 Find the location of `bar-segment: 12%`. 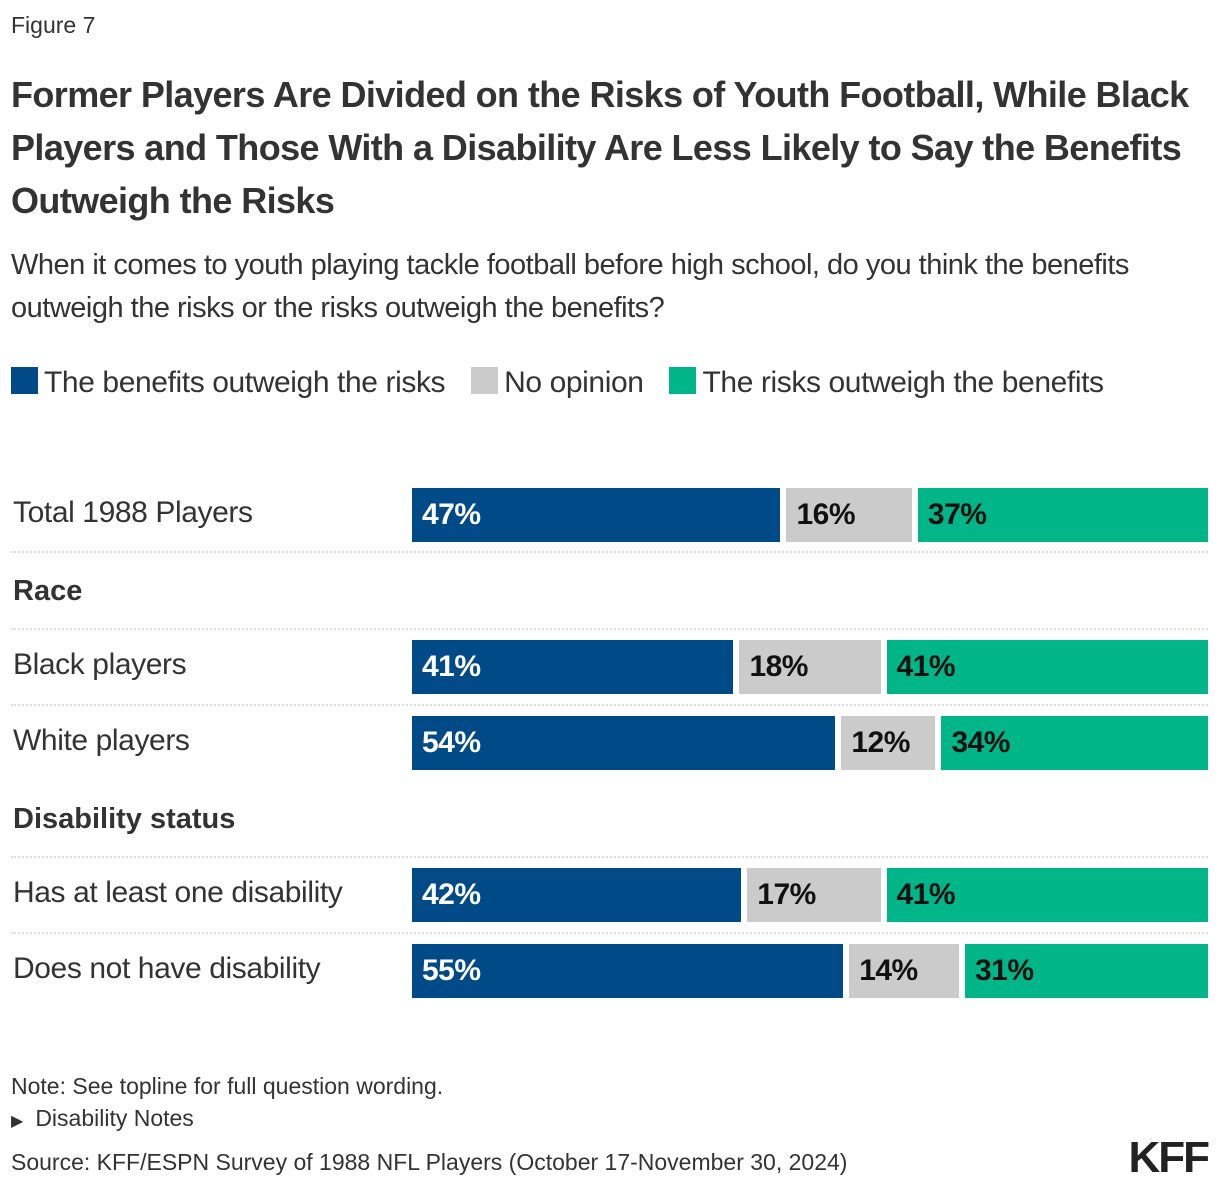

bar-segment: 12% is located at coordinates (888, 743).